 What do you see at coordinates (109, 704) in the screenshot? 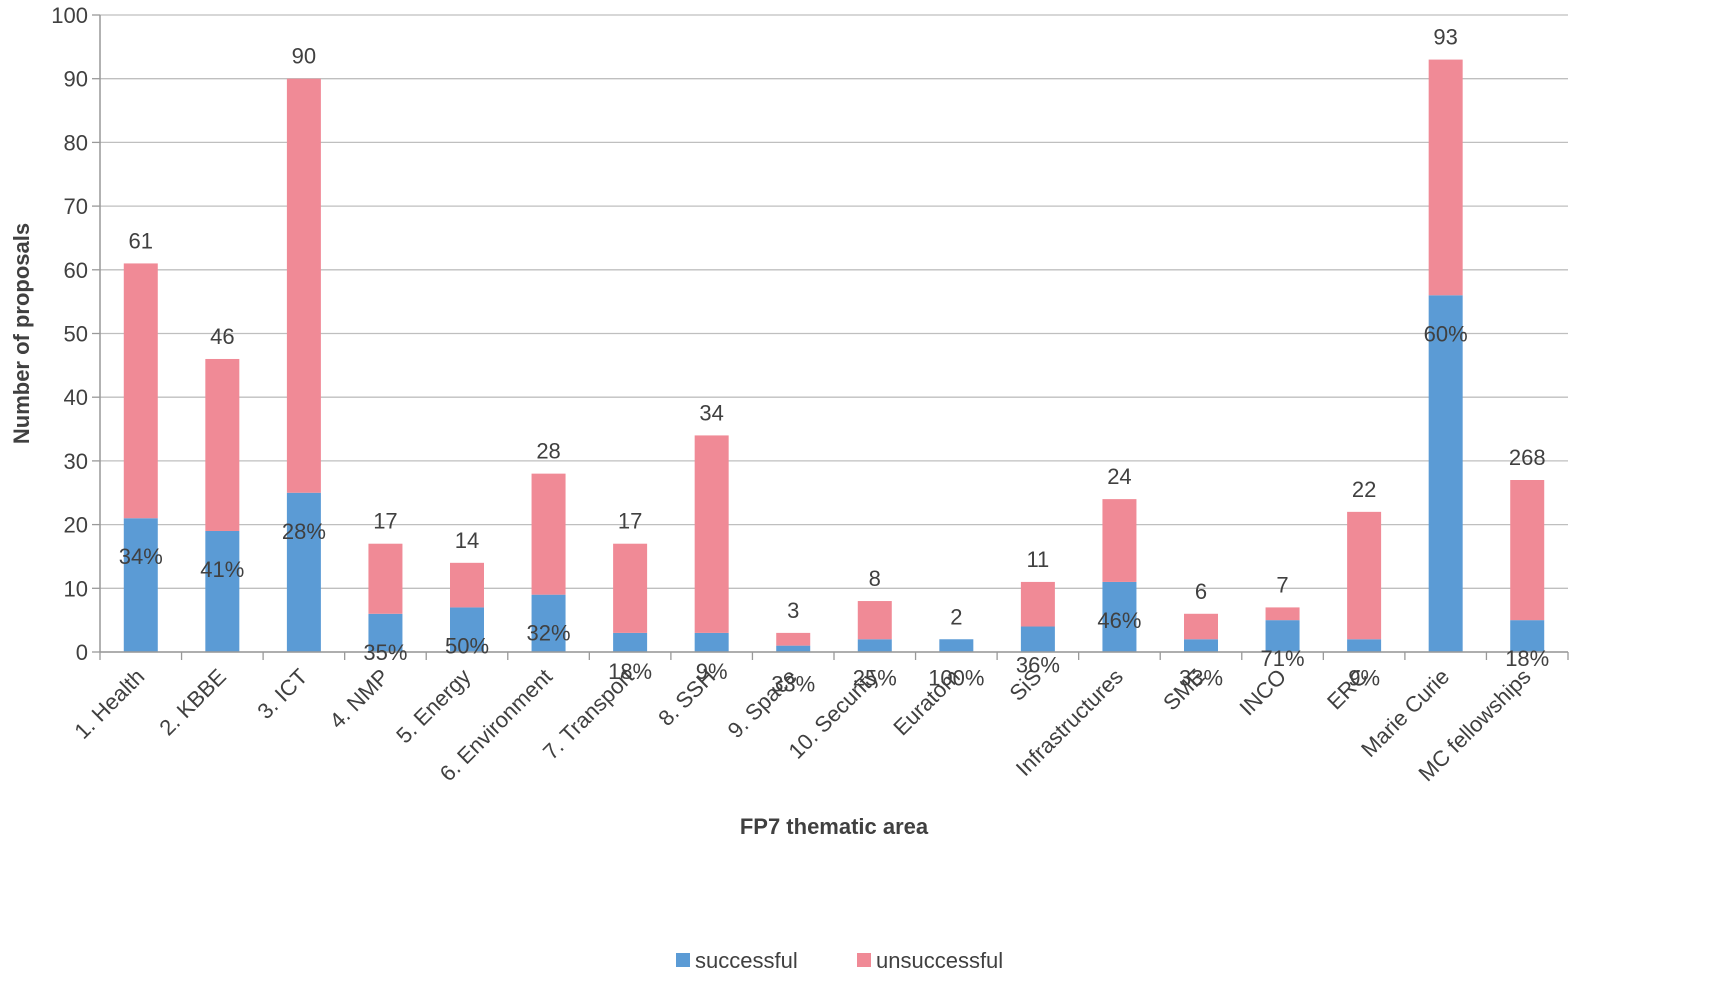
I see `x-category-label: 1. Health` at bounding box center [109, 704].